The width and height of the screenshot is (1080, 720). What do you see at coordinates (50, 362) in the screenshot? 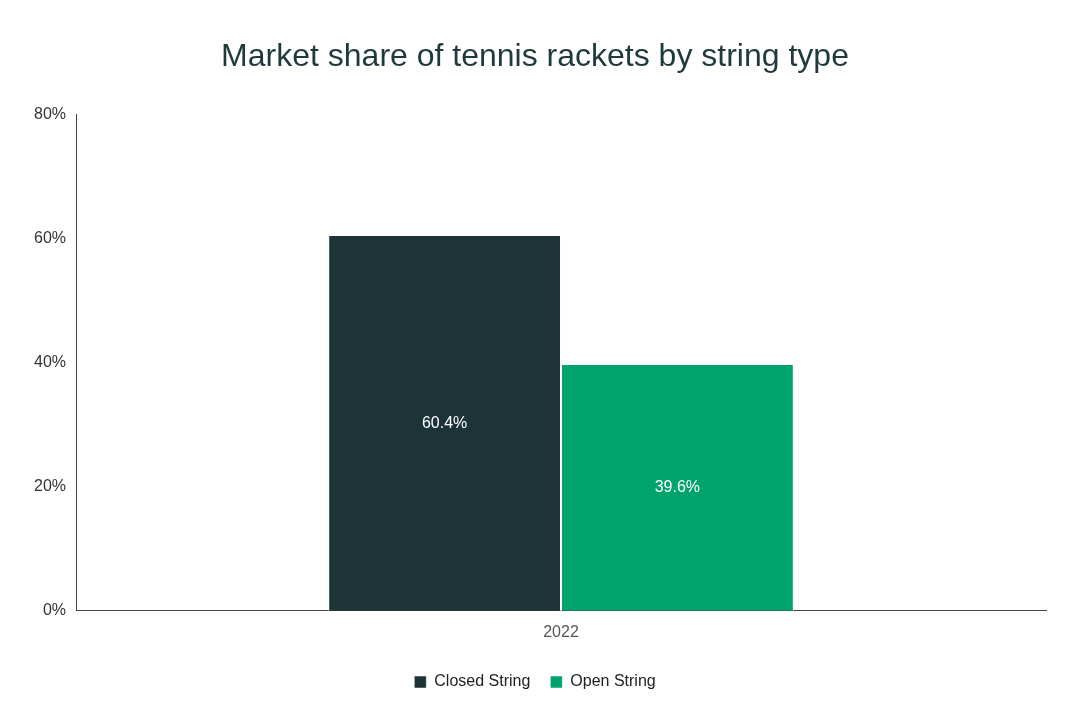
I see `y-tick-label: 40%` at bounding box center [50, 362].